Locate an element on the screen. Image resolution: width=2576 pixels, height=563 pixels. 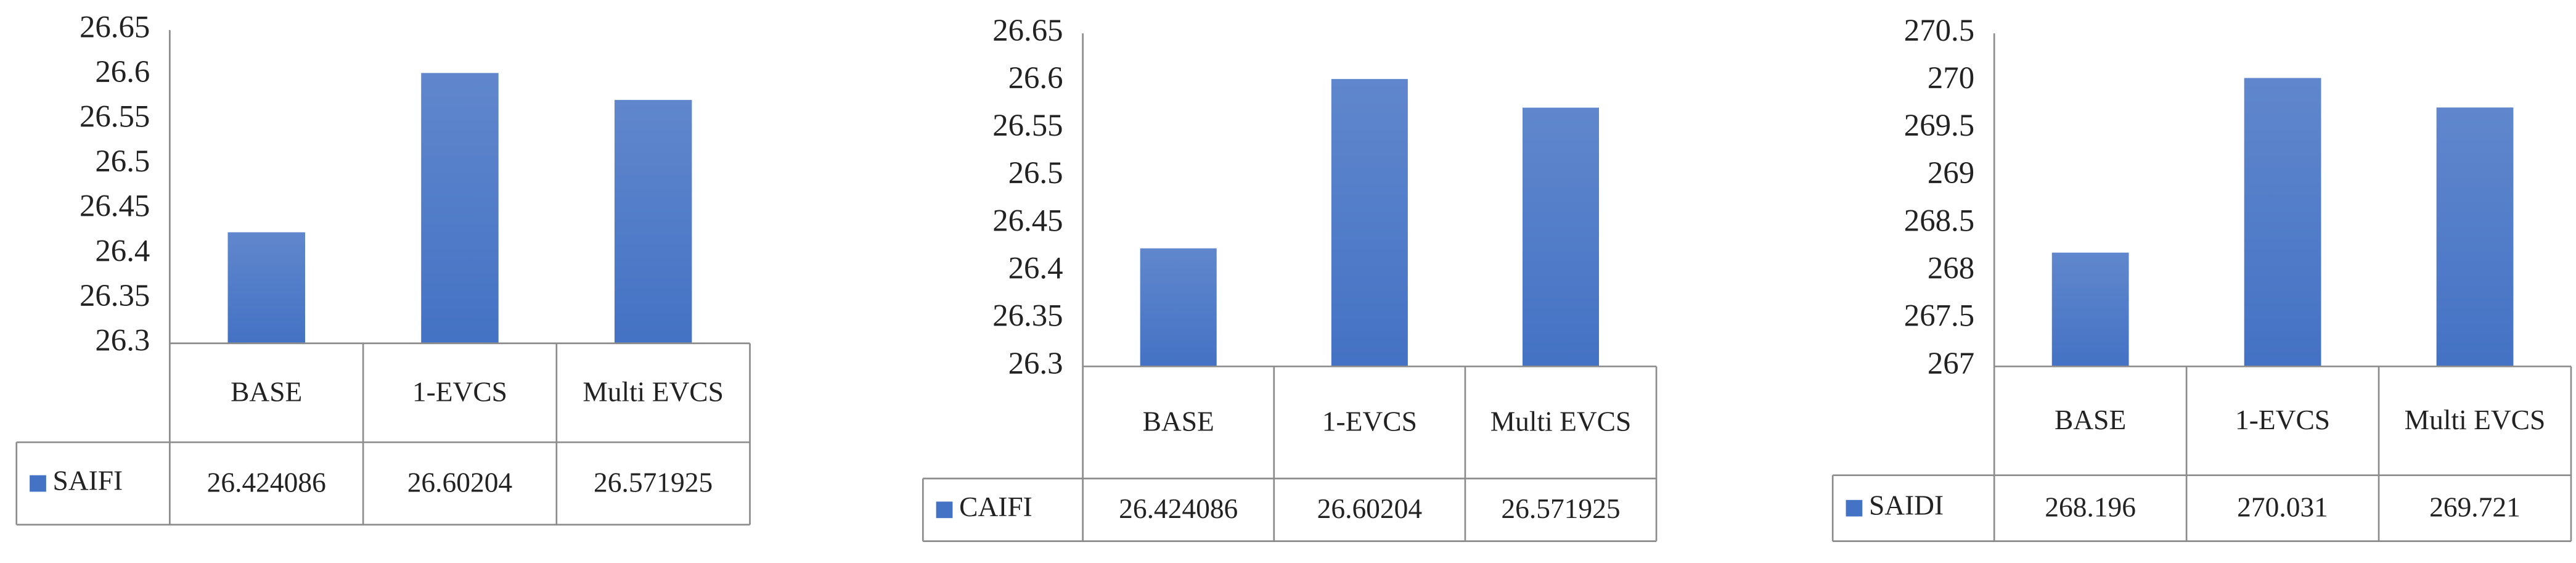
y-tick-label: 267 is located at coordinates (1951, 363).